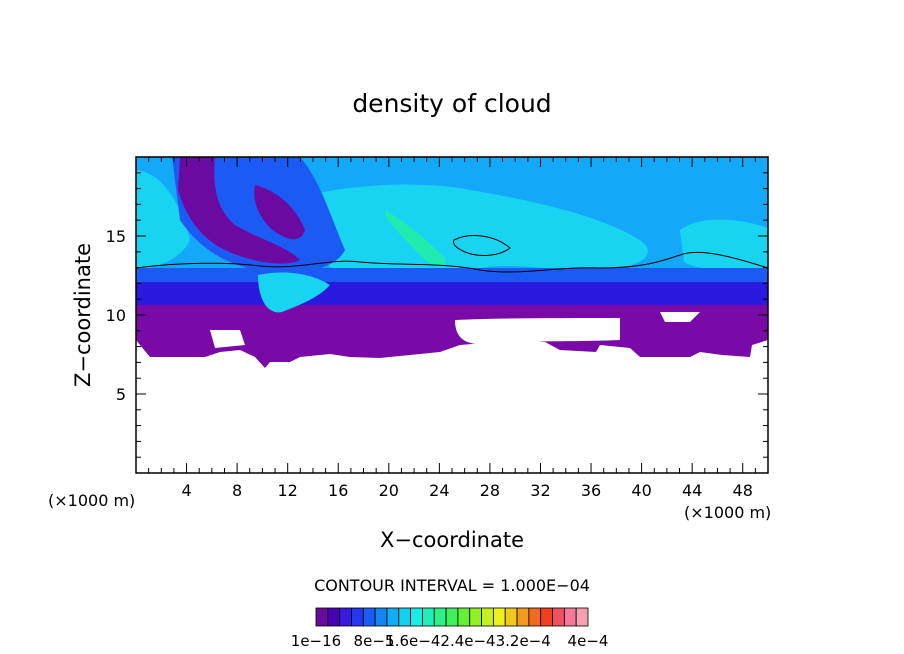  I want to click on region-cyan, so click(479, 232).